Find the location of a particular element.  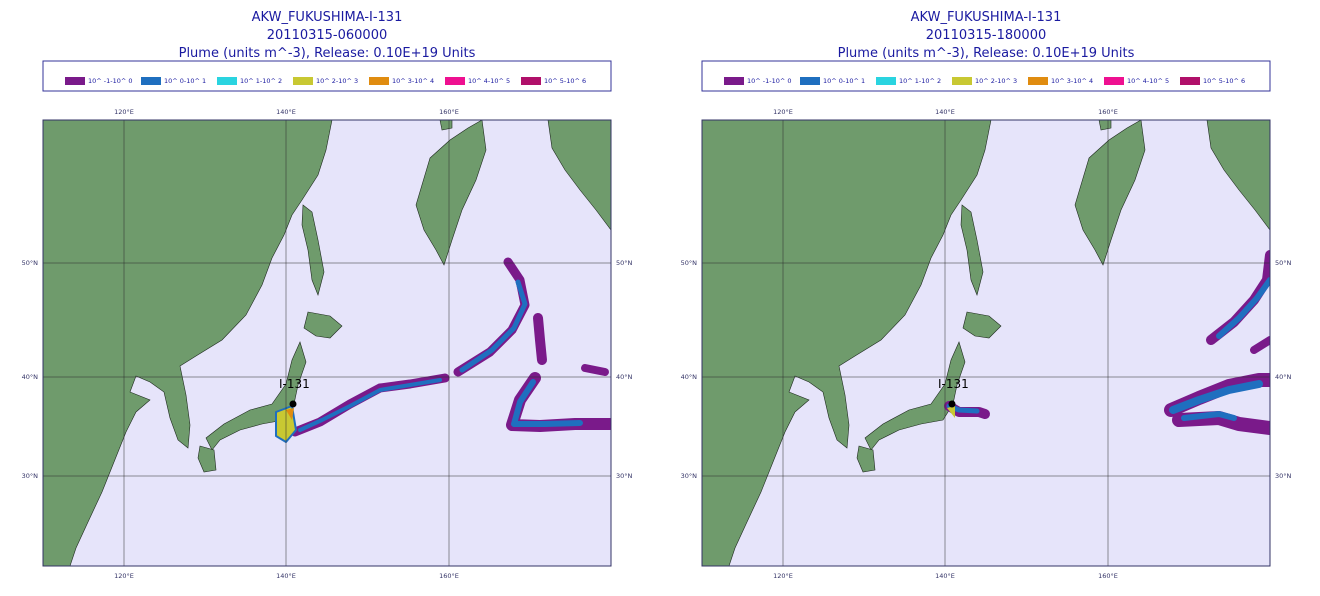

date: 20110315-180000 is located at coordinates (986, 35).